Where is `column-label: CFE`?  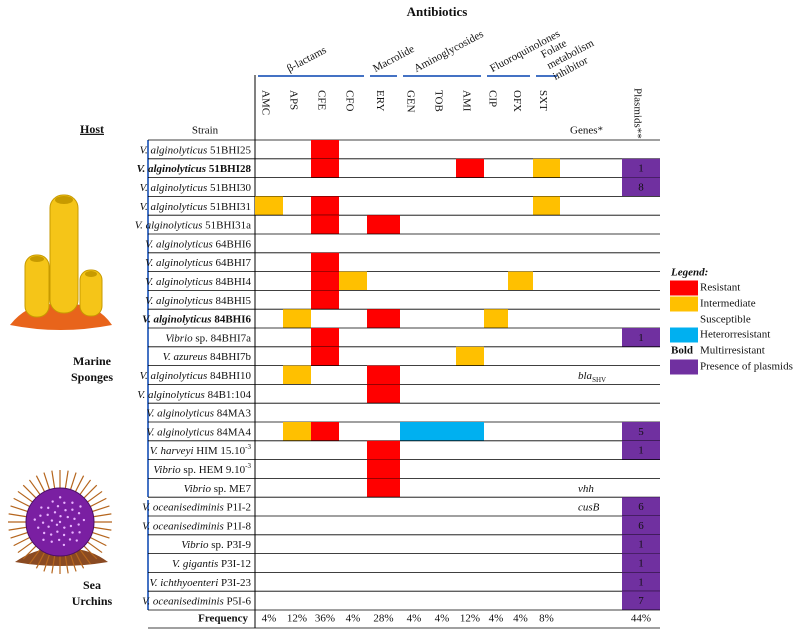 column-label: CFE is located at coordinates (321, 100).